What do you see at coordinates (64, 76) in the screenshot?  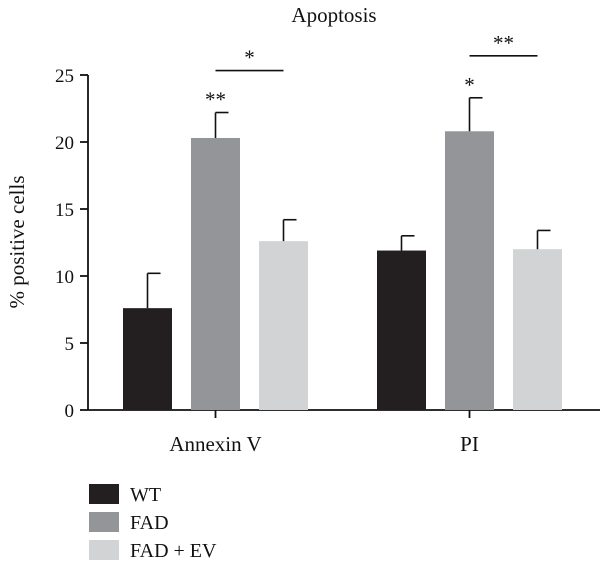 I see `y-tick-label: 25` at bounding box center [64, 76].